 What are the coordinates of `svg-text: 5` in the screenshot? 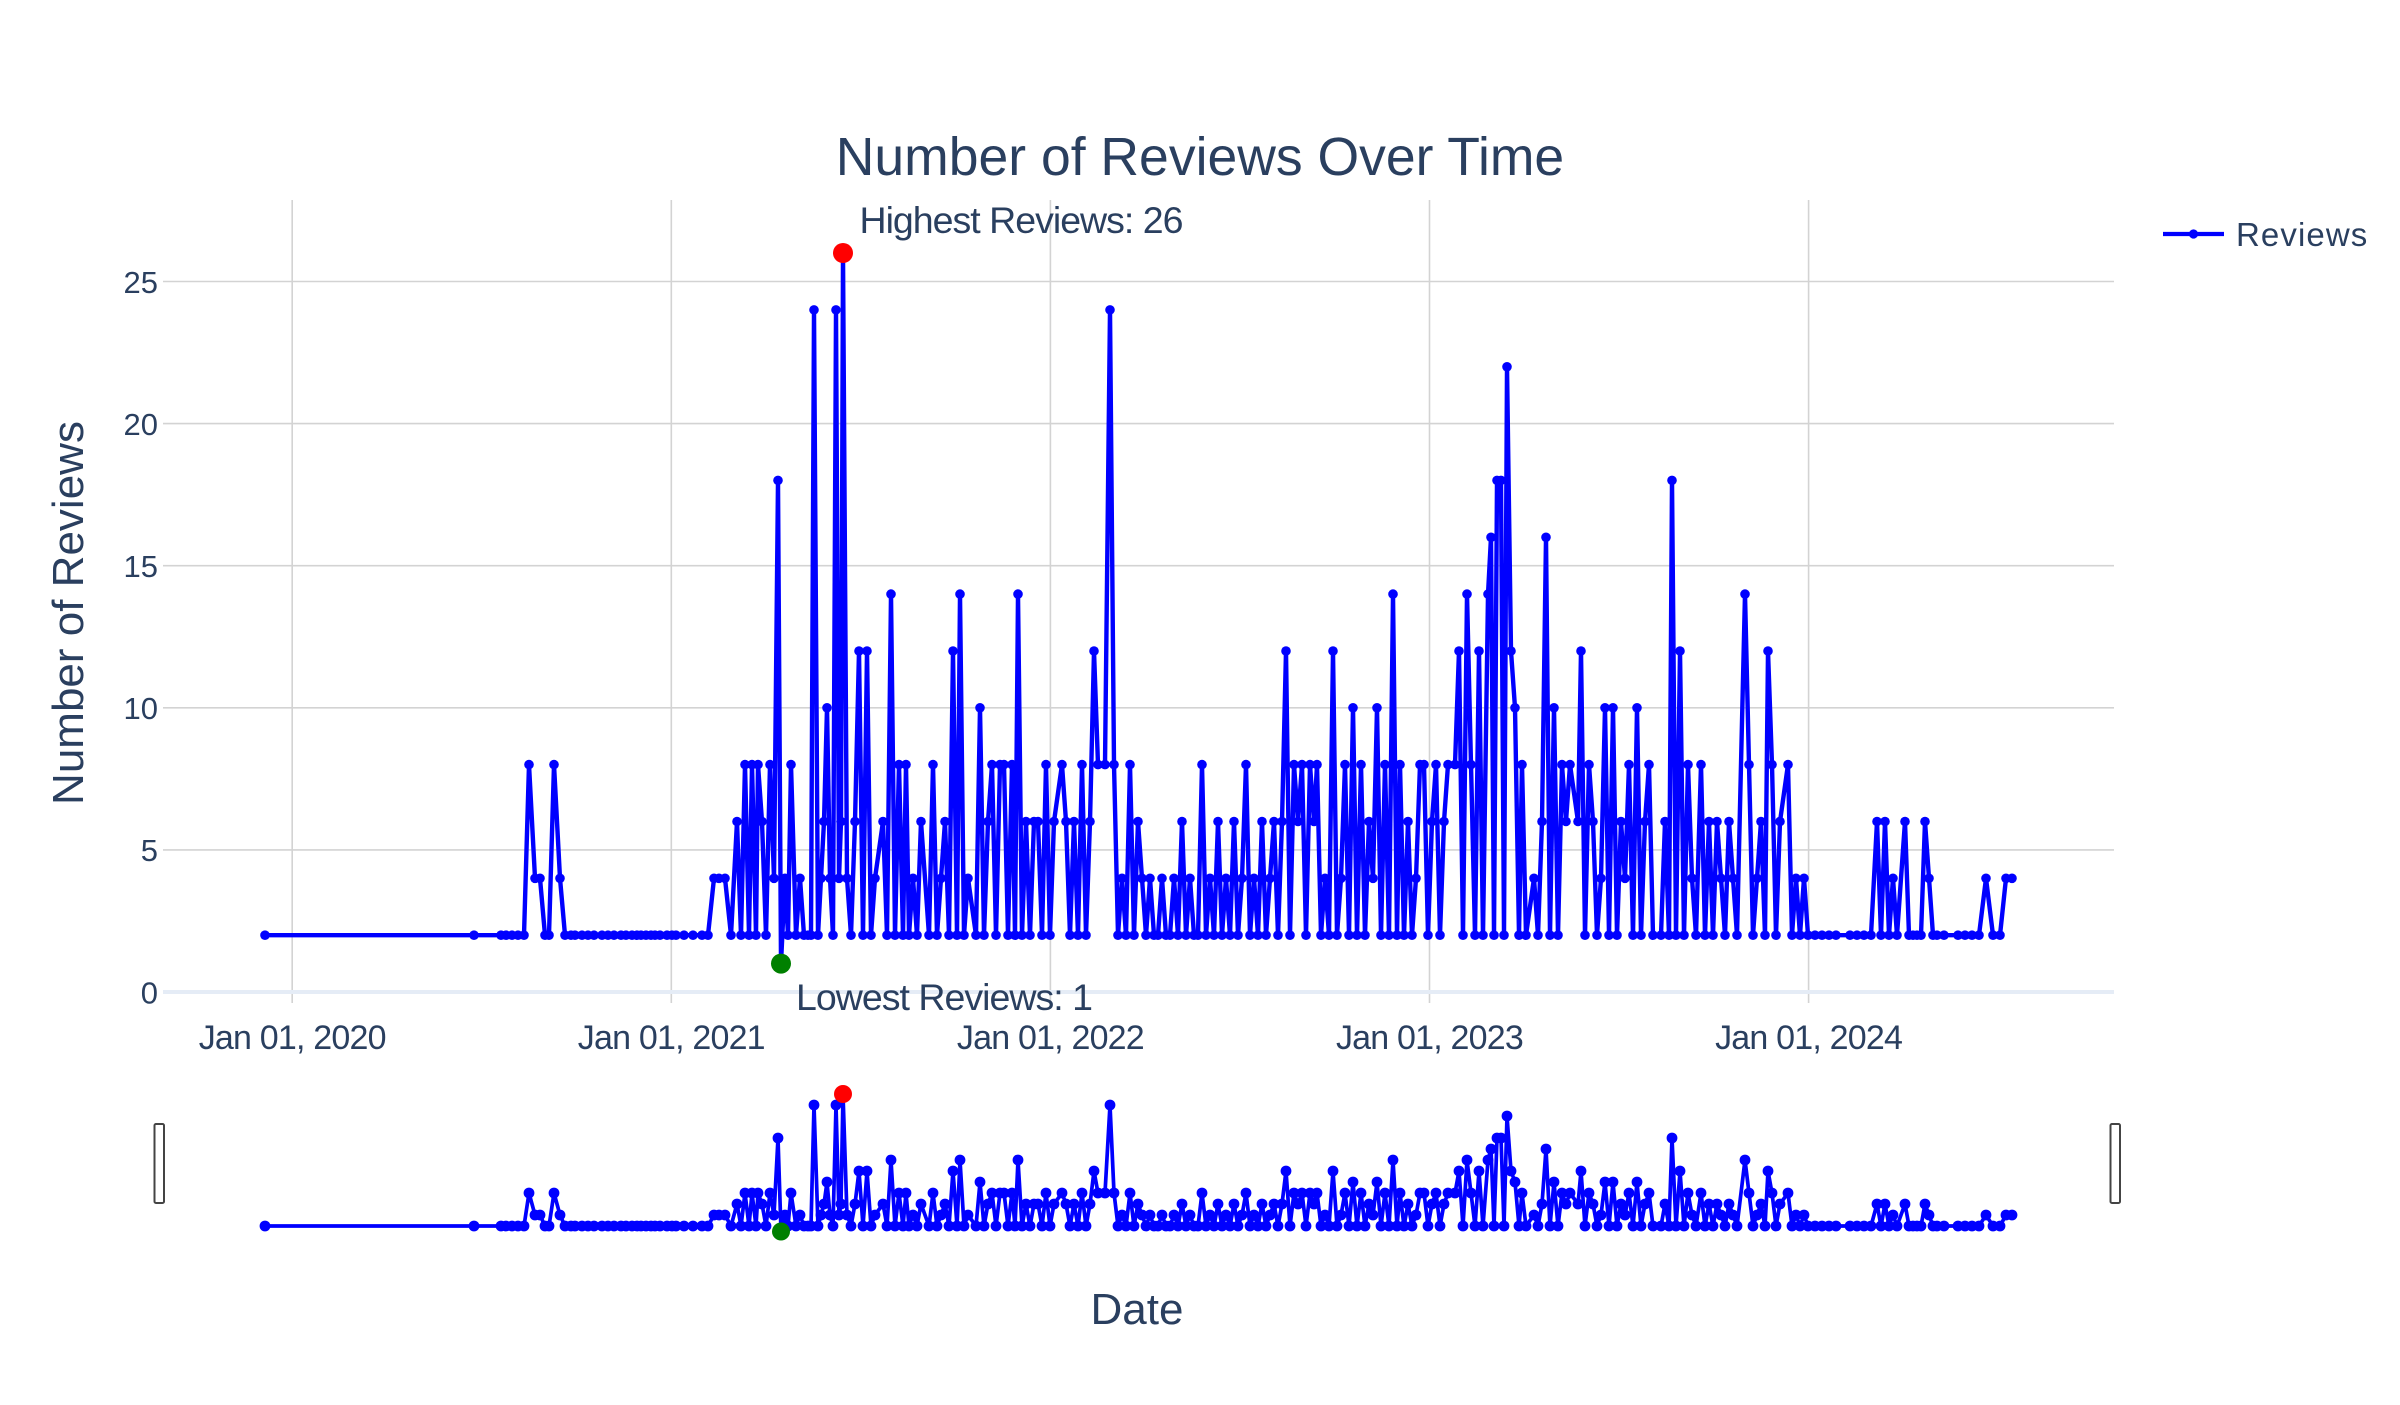 It's located at (149, 850).